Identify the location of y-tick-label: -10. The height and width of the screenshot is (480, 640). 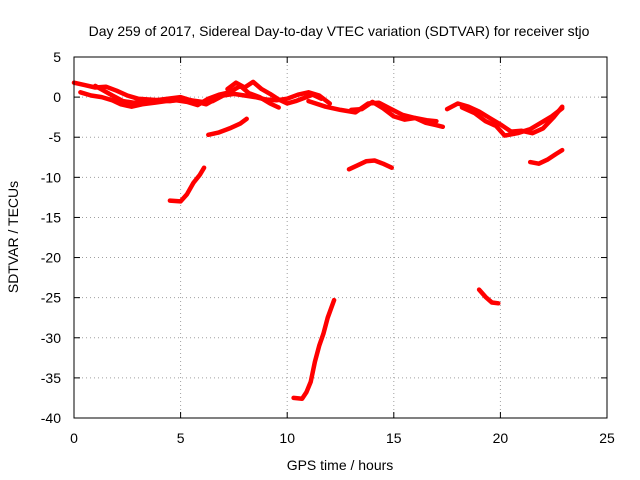
(51, 177).